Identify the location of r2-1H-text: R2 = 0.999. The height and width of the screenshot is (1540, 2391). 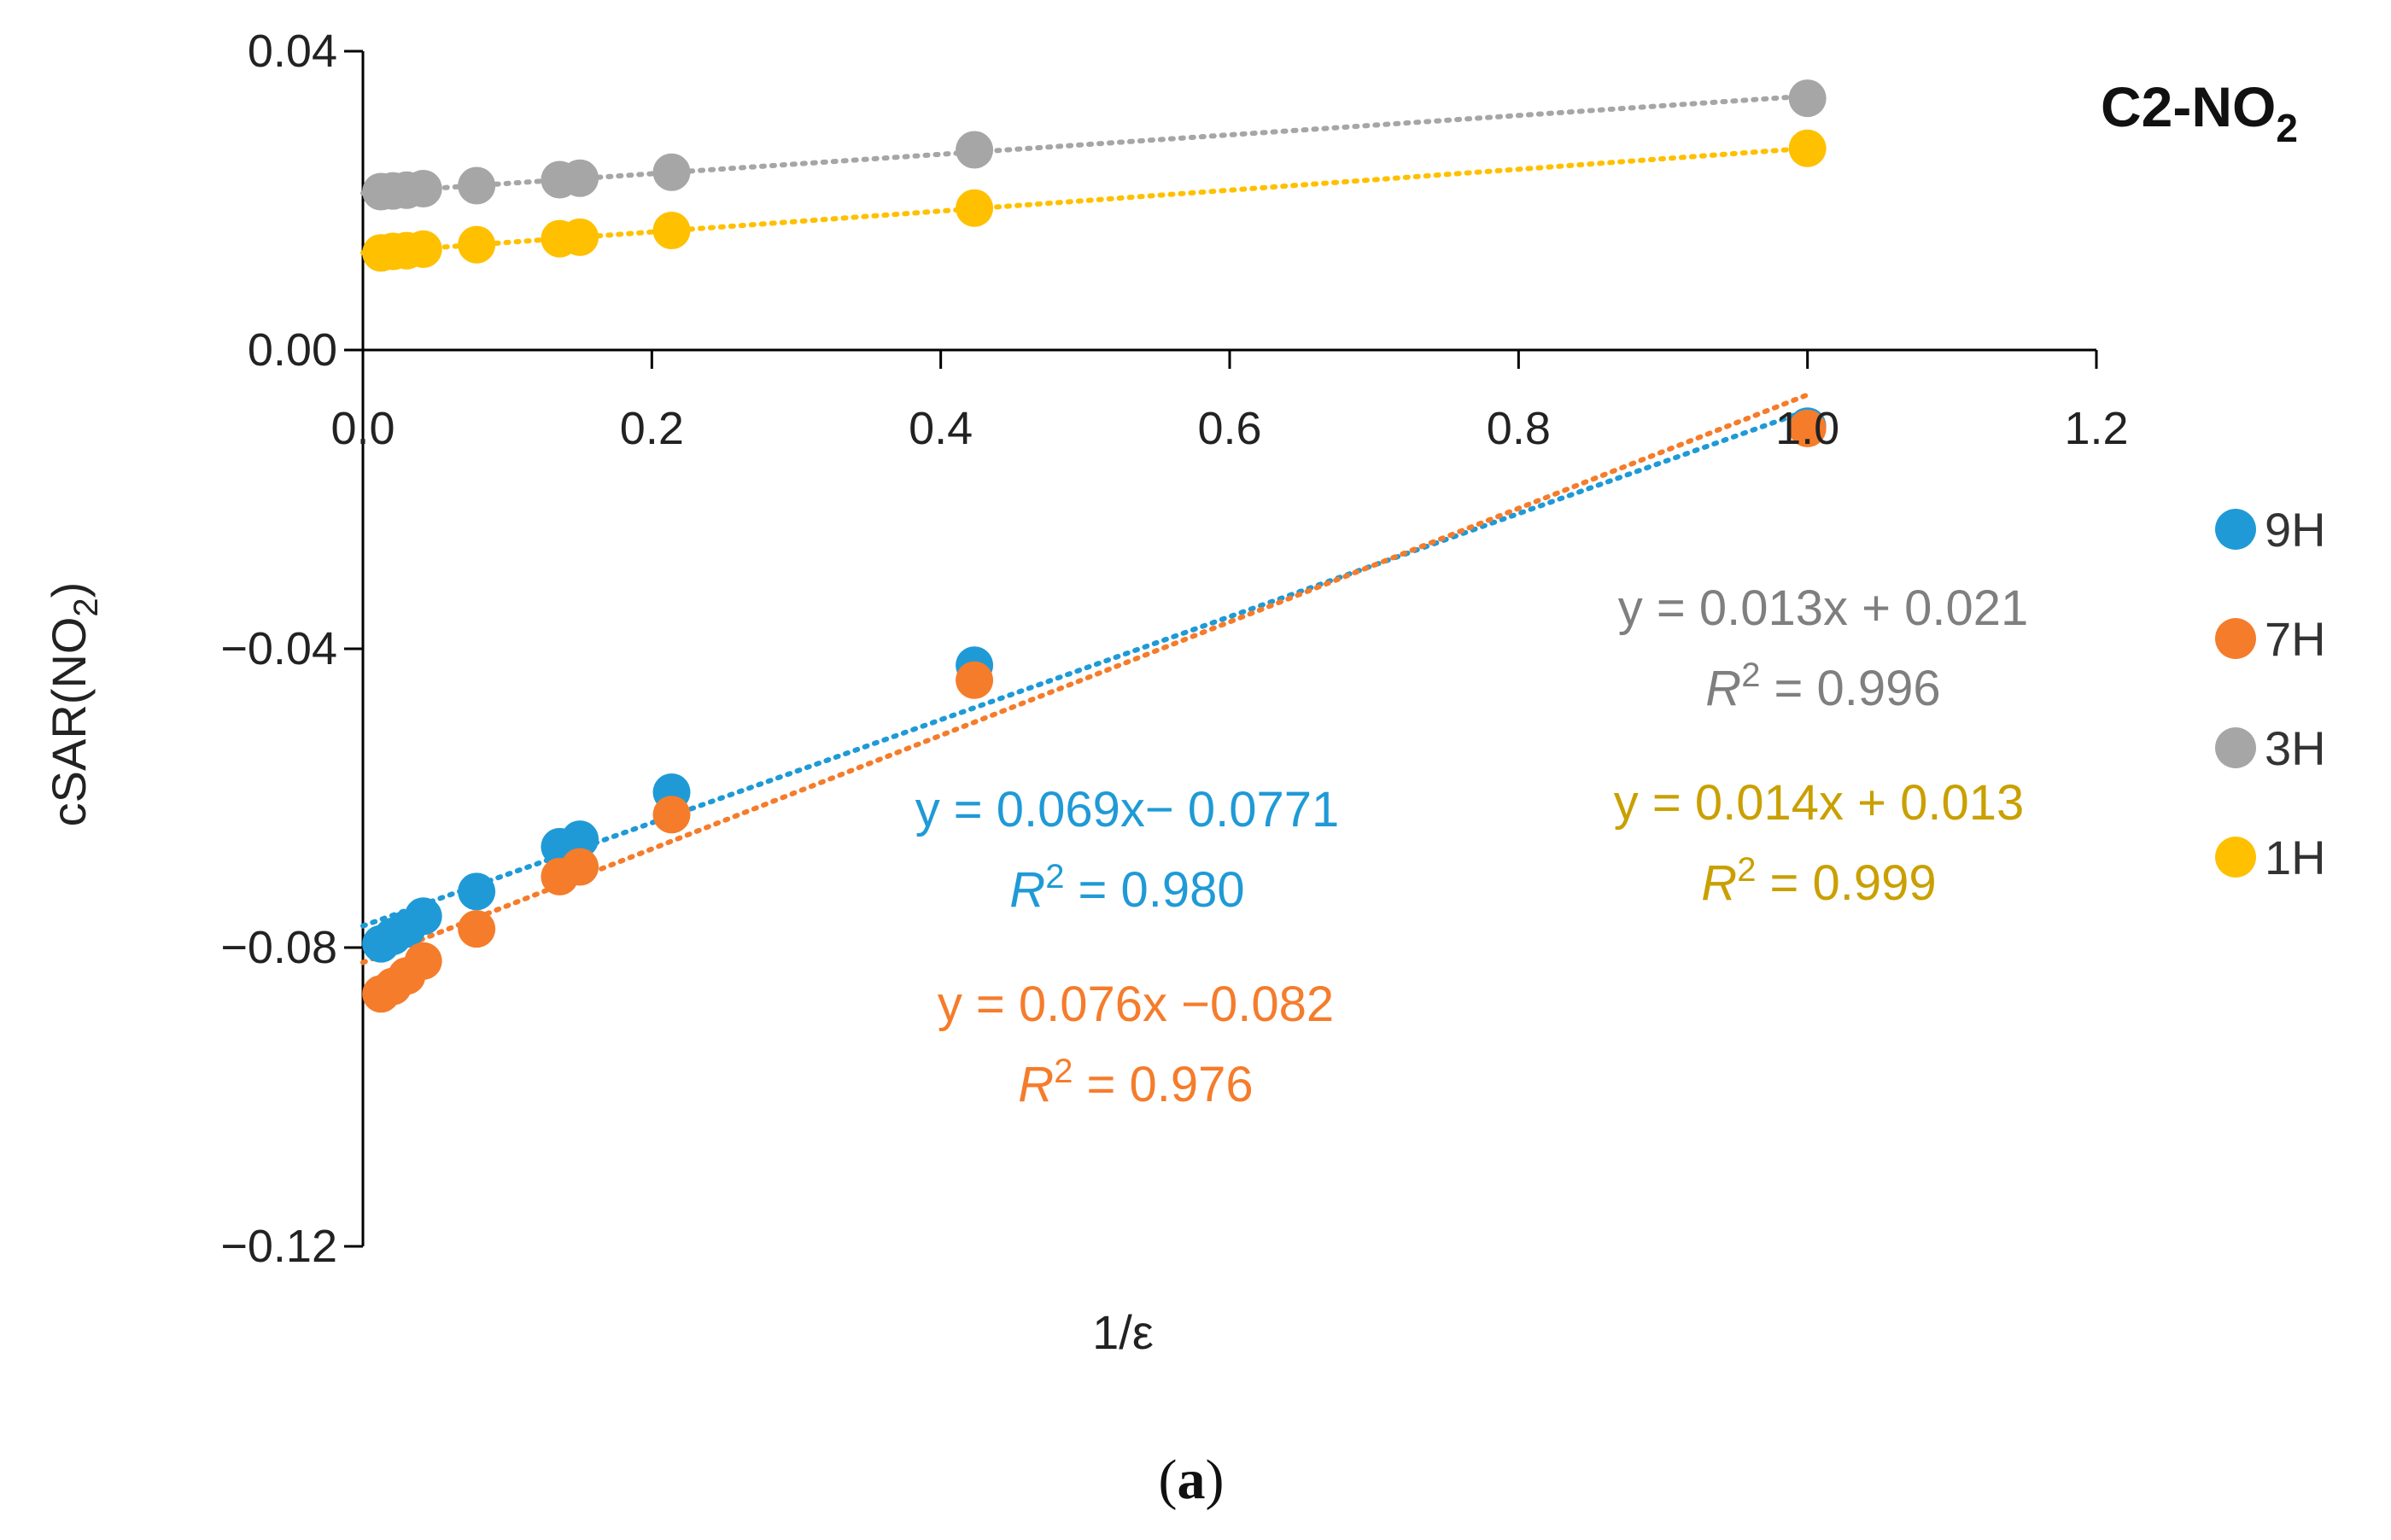
(1818, 881).